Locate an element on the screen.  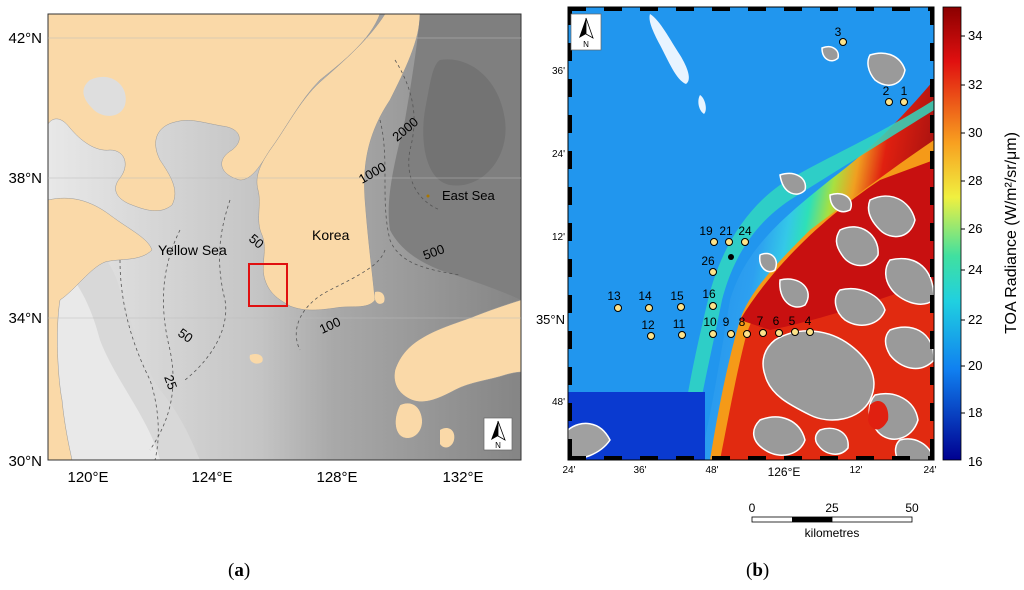
lon-label-128: 128°E is located at coordinates (336, 477).